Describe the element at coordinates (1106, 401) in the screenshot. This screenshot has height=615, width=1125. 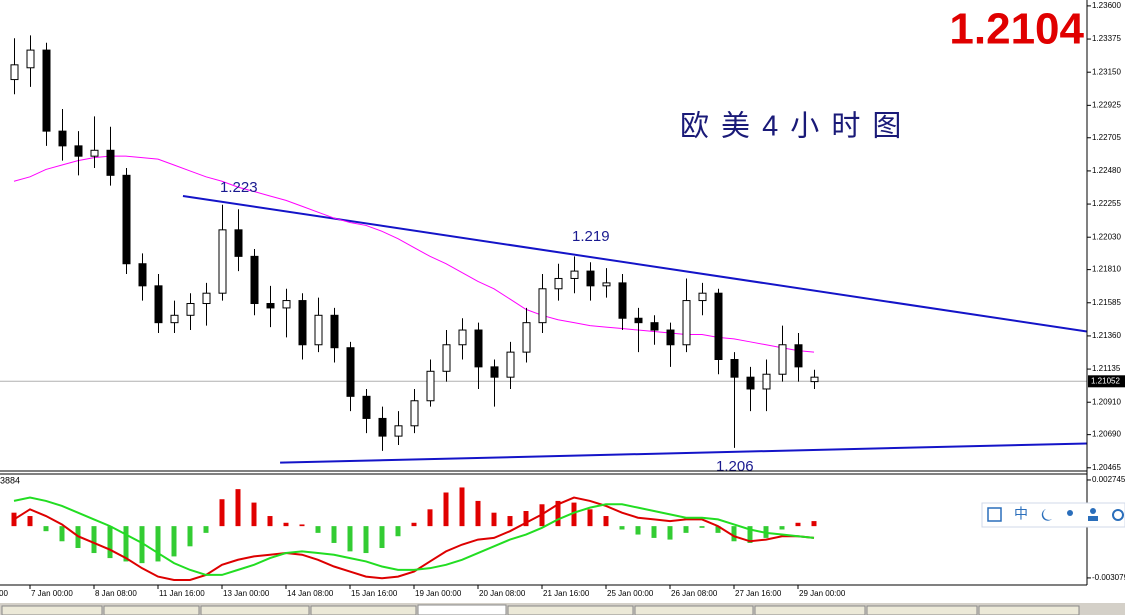
I see `y-tick-label: 1.20910` at that location.